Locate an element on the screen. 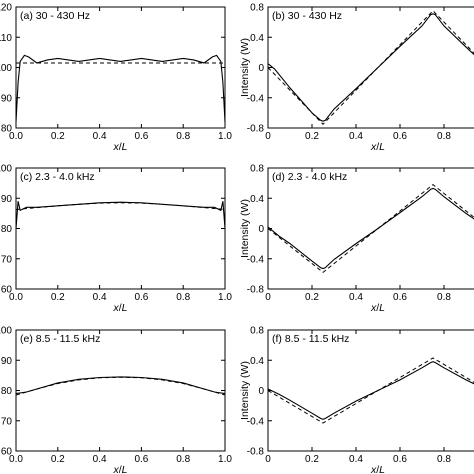  panel-annotation: (a) 30 - 430 Hz is located at coordinates (55, 16).